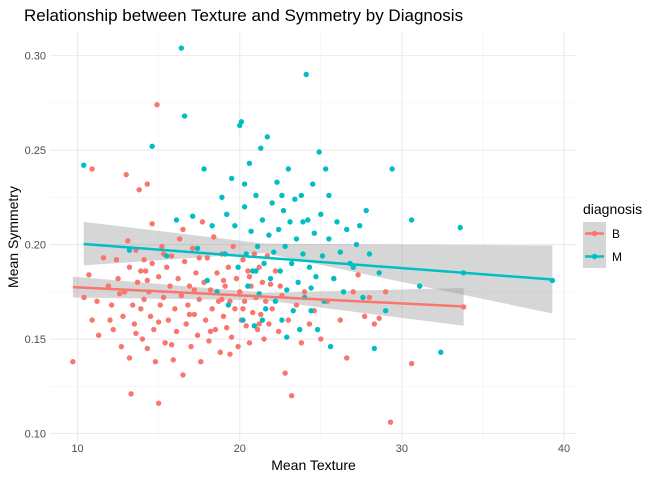 The width and height of the screenshot is (672, 480). I want to click on y-axis-title: Mean Symmetry, so click(13, 237).